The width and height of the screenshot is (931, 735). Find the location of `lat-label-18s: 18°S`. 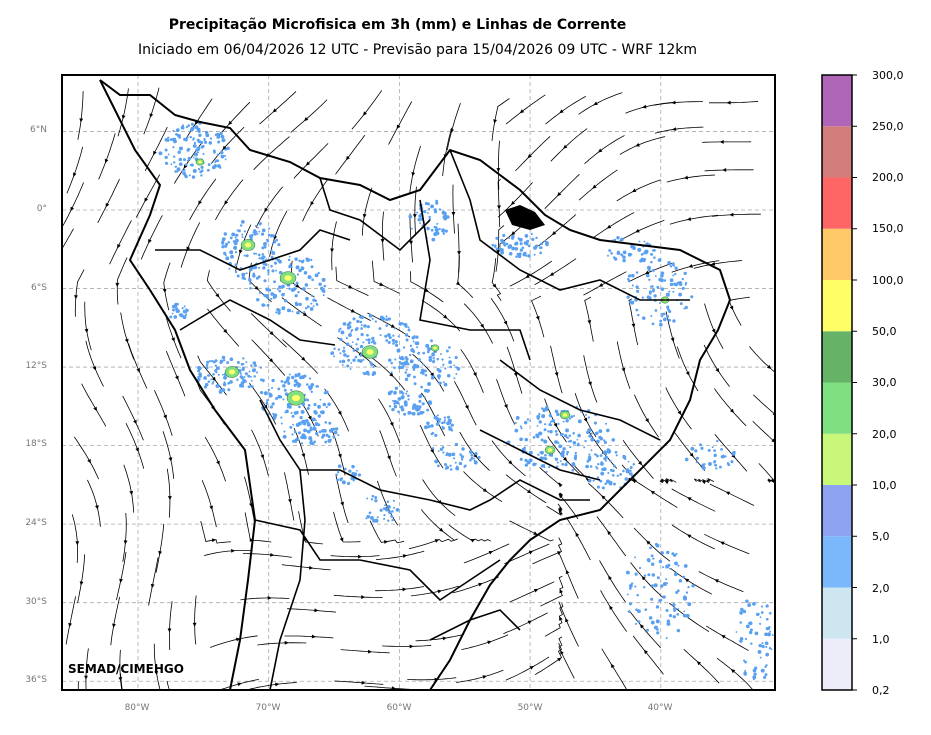

lat-label-18s: 18°S is located at coordinates (36, 444).